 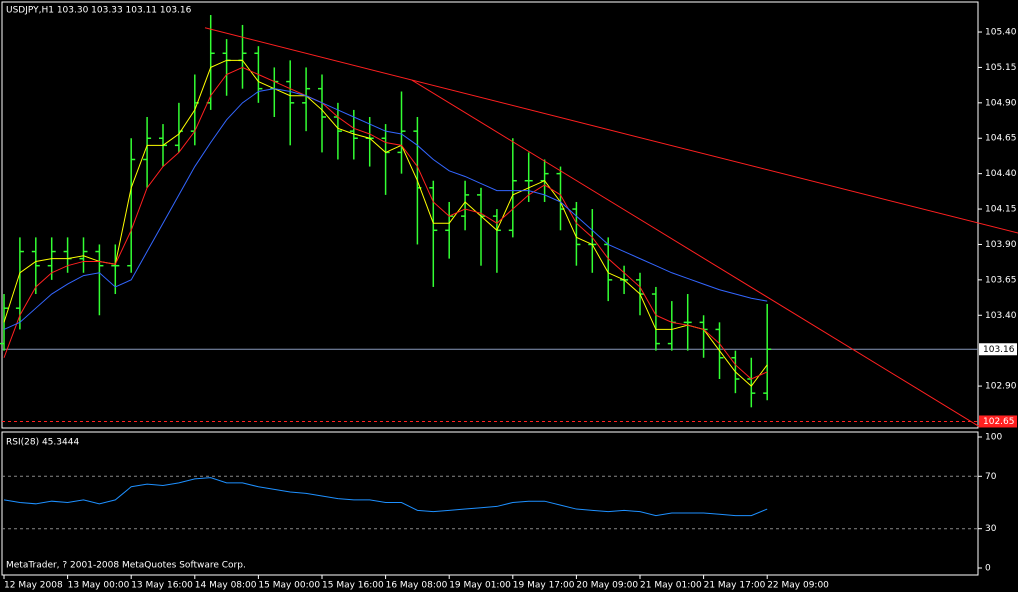 I want to click on x-tick-label: 13 May 00:00, so click(x=99, y=586).